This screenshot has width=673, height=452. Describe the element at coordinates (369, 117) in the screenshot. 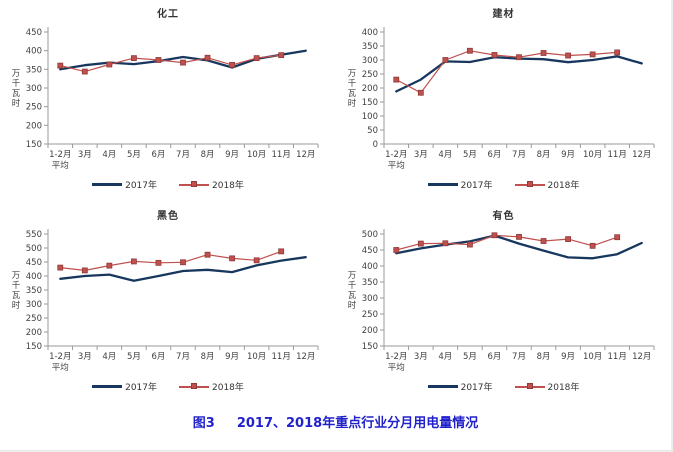

I see `y-tick-label: 100` at that location.